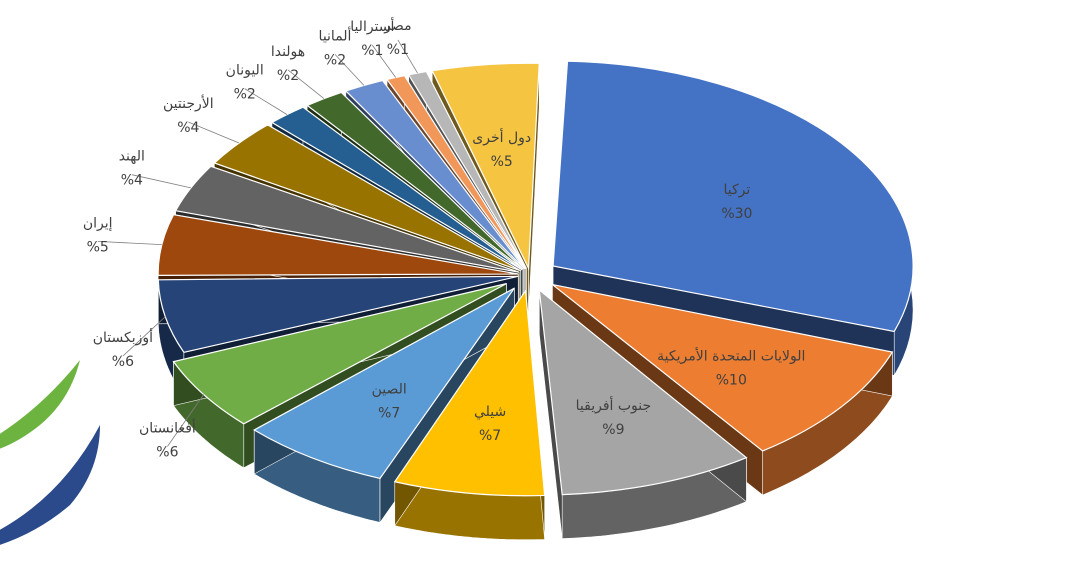 The height and width of the screenshot is (577, 1080). I want to click on decor-layer, so click(50, 452).